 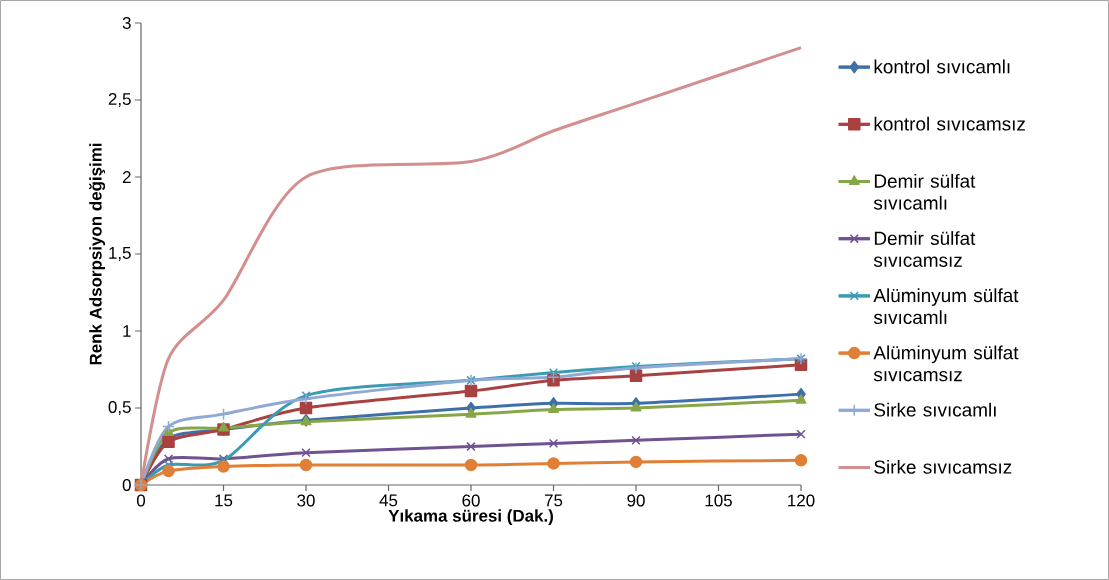 I want to click on y-tick-label: 1, so click(x=127, y=331).